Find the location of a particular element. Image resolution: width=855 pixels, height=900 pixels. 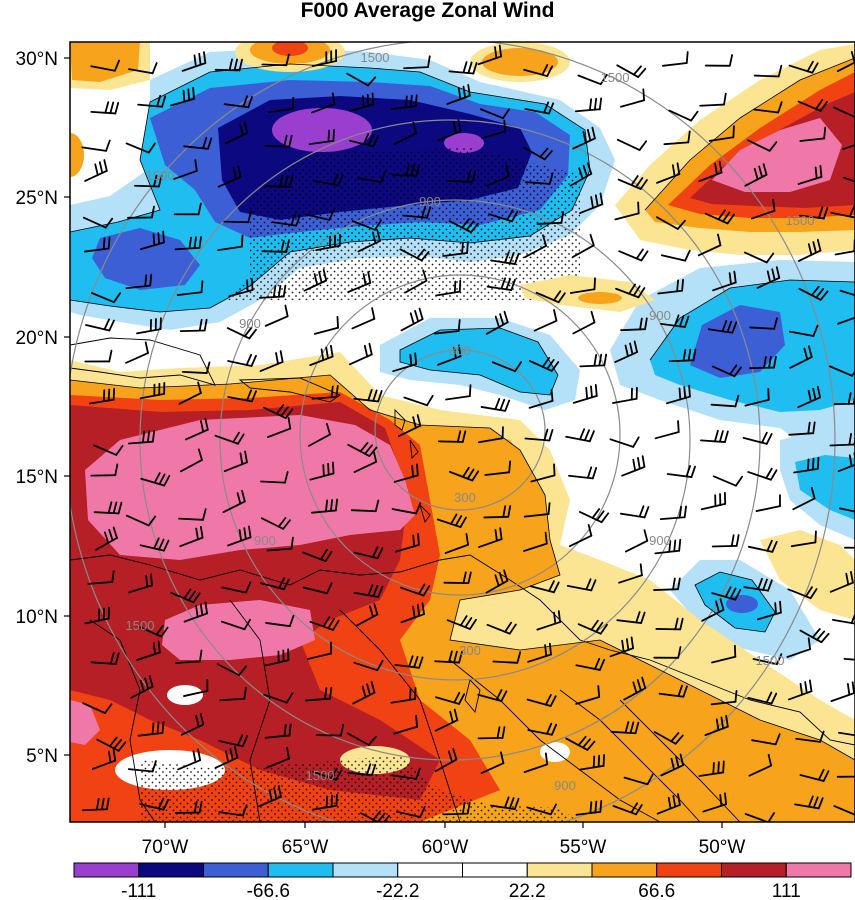

contour-label: 900 is located at coordinates (660, 315).